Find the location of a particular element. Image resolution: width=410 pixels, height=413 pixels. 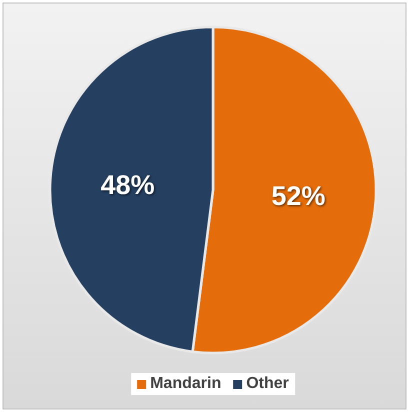

legend-label: Other is located at coordinates (267, 384).